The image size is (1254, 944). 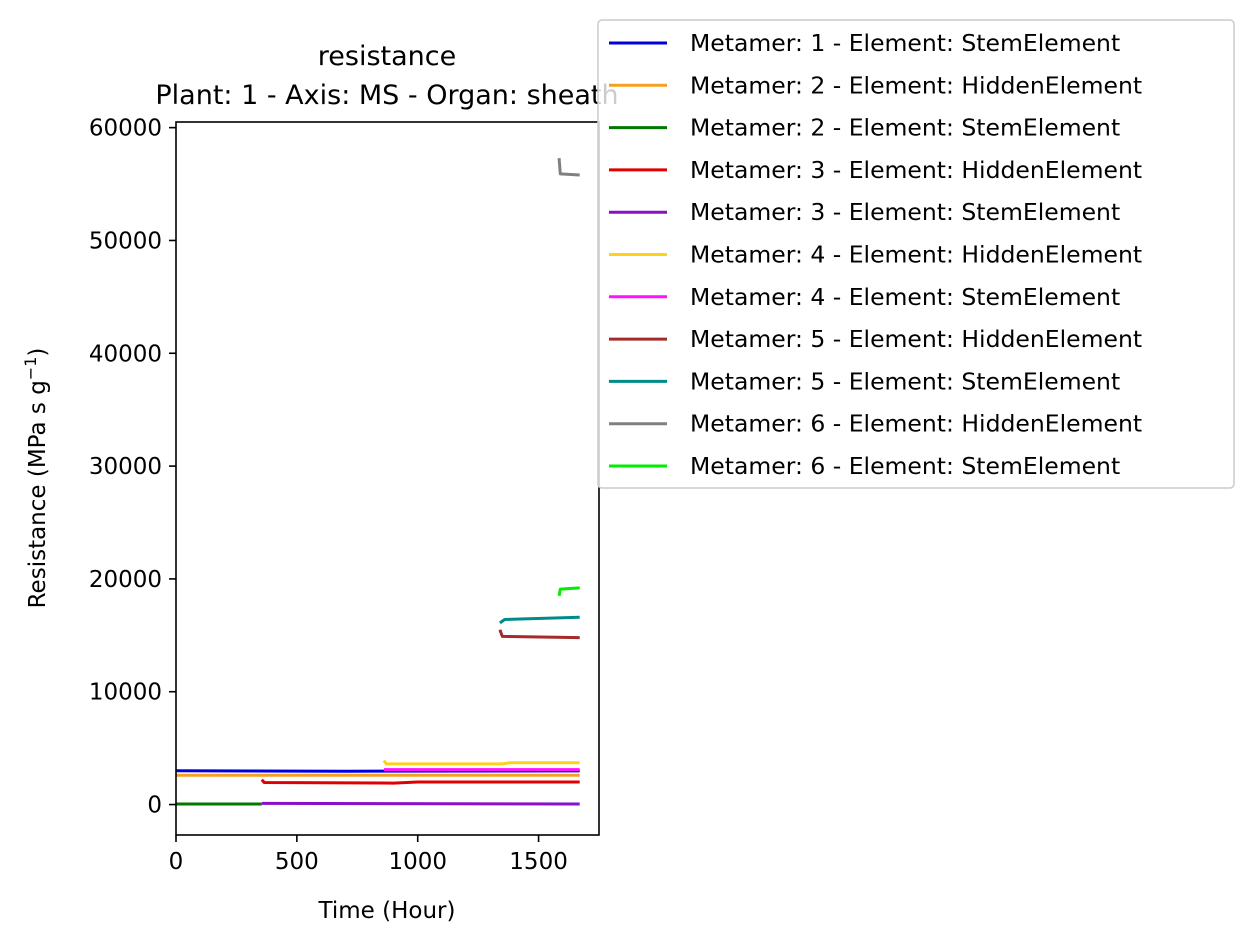 What do you see at coordinates (125, 580) in the screenshot?
I see `y-tick-label: 20000` at bounding box center [125, 580].